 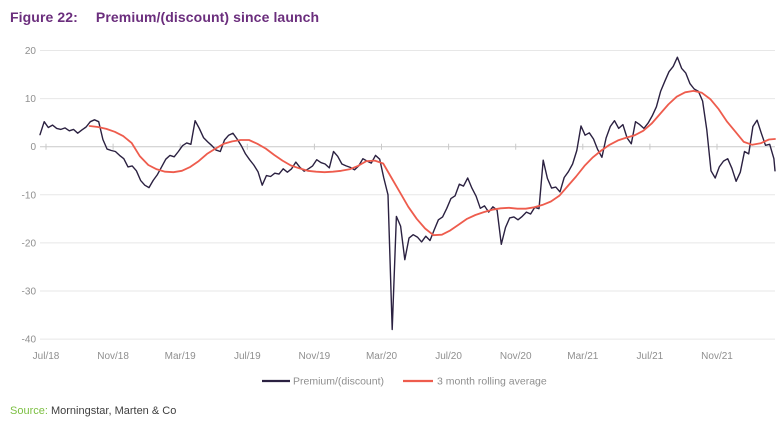 I want to click on x-tick-label-Nov/19: Nov/19, so click(x=315, y=356).